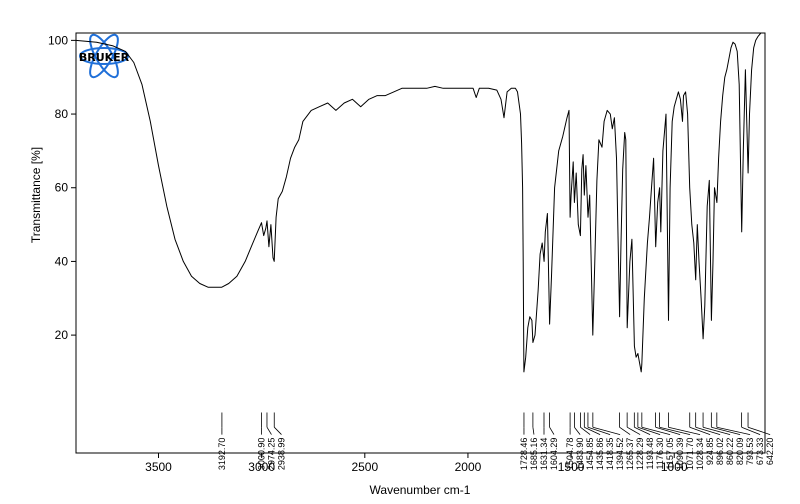  What do you see at coordinates (740, 452) in the screenshot?
I see `peak-label: 820.09` at bounding box center [740, 452].